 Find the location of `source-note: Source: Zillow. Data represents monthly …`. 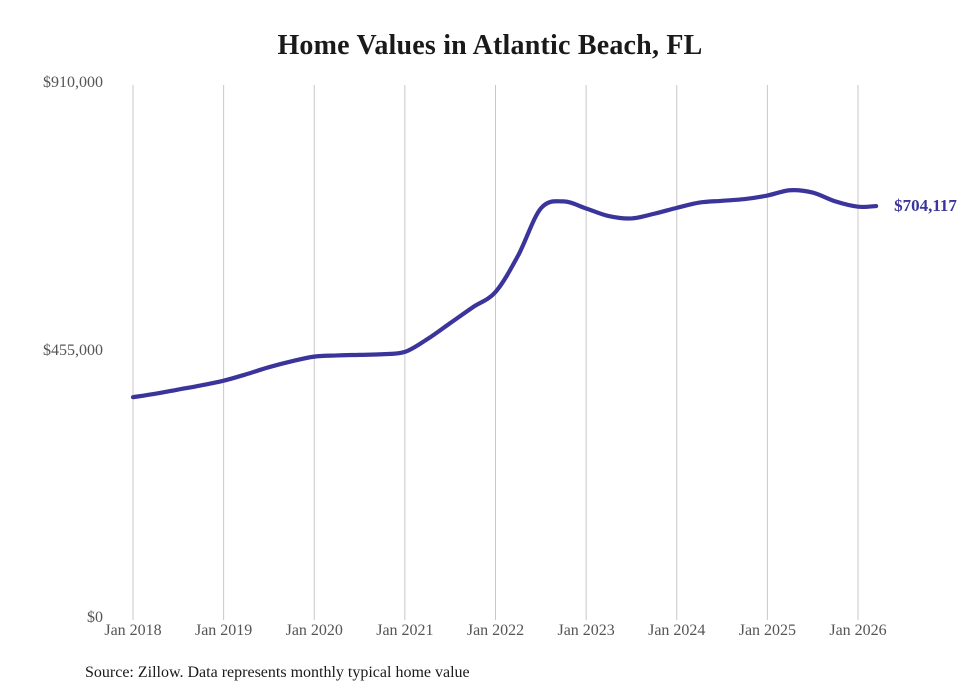

source-note: Source: Zillow. Data represents monthly … is located at coordinates (277, 672).